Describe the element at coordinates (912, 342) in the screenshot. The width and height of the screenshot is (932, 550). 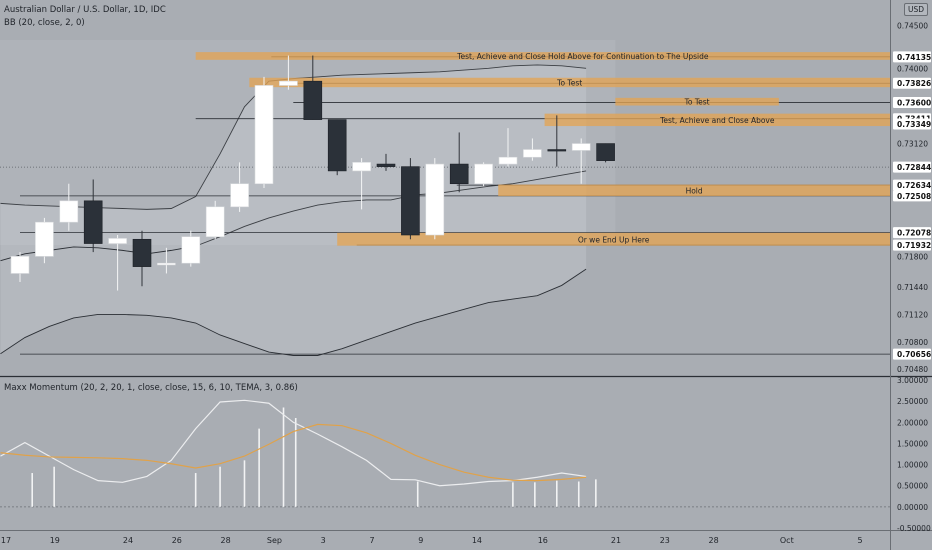
I see `price-tick-6: 0.70800` at that location.